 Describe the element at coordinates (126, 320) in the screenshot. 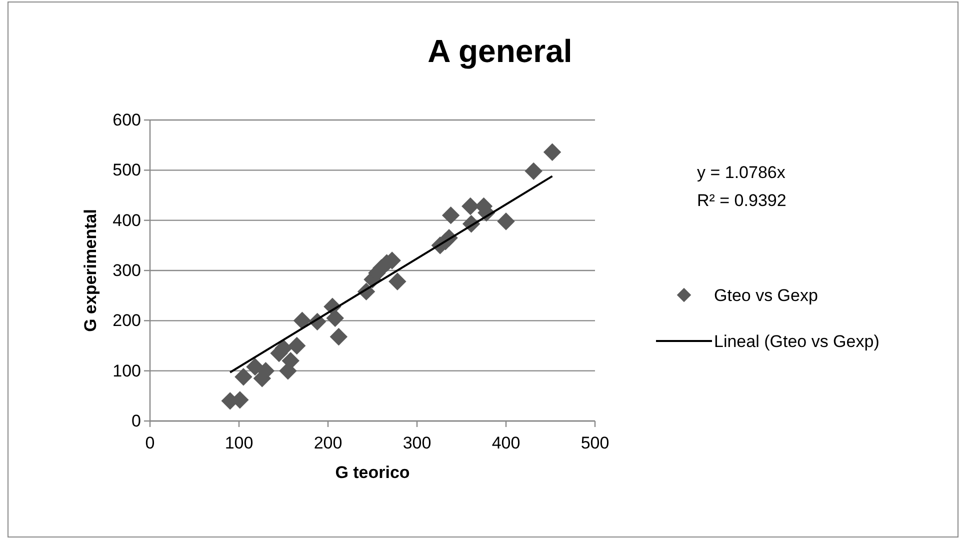

I see `y-tick-label: 200` at that location.